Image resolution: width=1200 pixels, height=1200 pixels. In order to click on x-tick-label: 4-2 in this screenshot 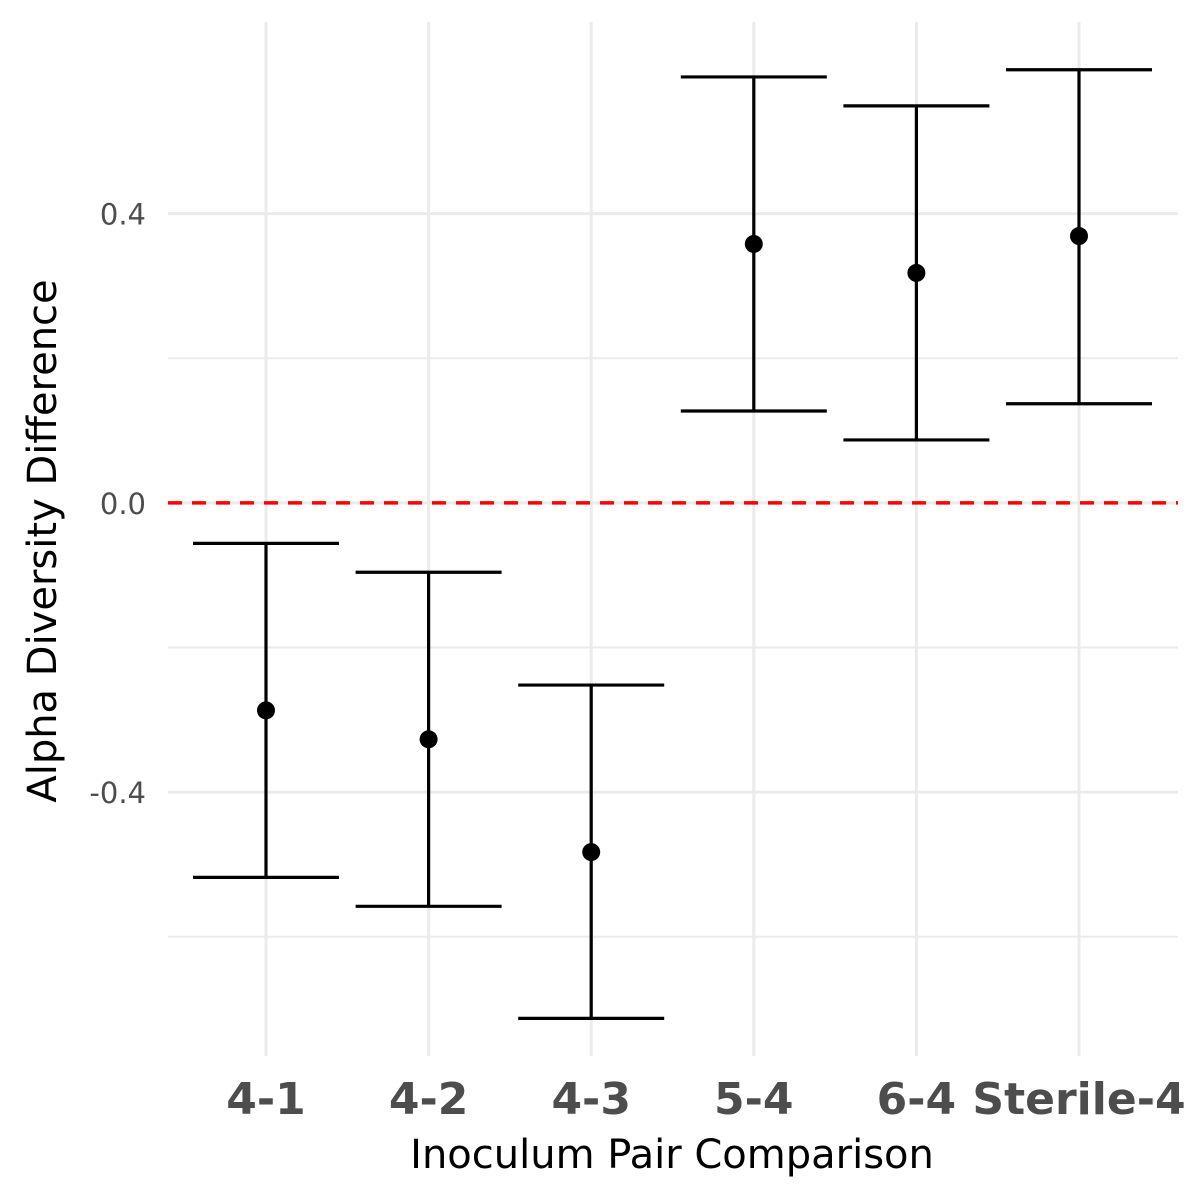, I will do `click(429, 1099)`.